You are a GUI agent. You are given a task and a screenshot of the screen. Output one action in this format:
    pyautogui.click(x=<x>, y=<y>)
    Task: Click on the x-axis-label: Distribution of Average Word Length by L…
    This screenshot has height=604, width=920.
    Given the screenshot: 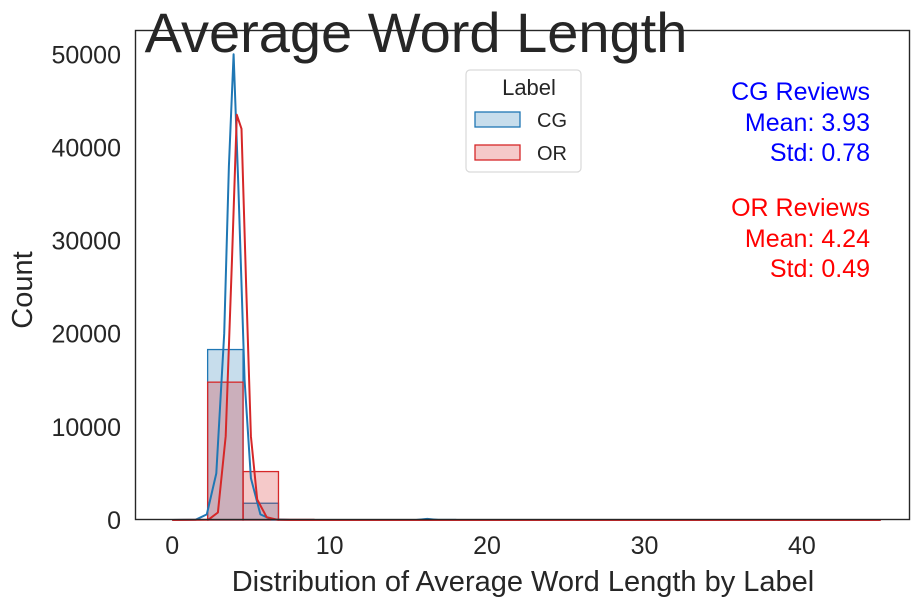 What is the action you would take?
    pyautogui.click(x=523, y=582)
    